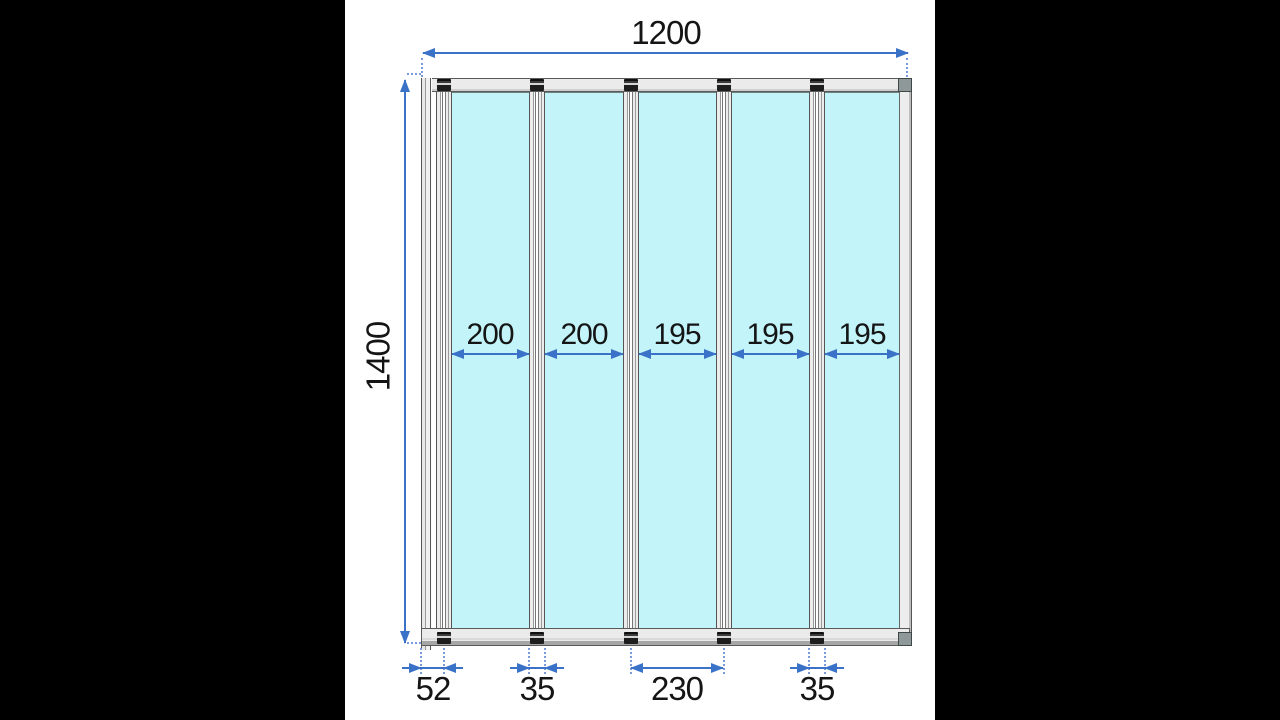 This screenshot has height=720, width=1280. What do you see at coordinates (800, 668) in the screenshot?
I see `dim35b-arrow-left` at bounding box center [800, 668].